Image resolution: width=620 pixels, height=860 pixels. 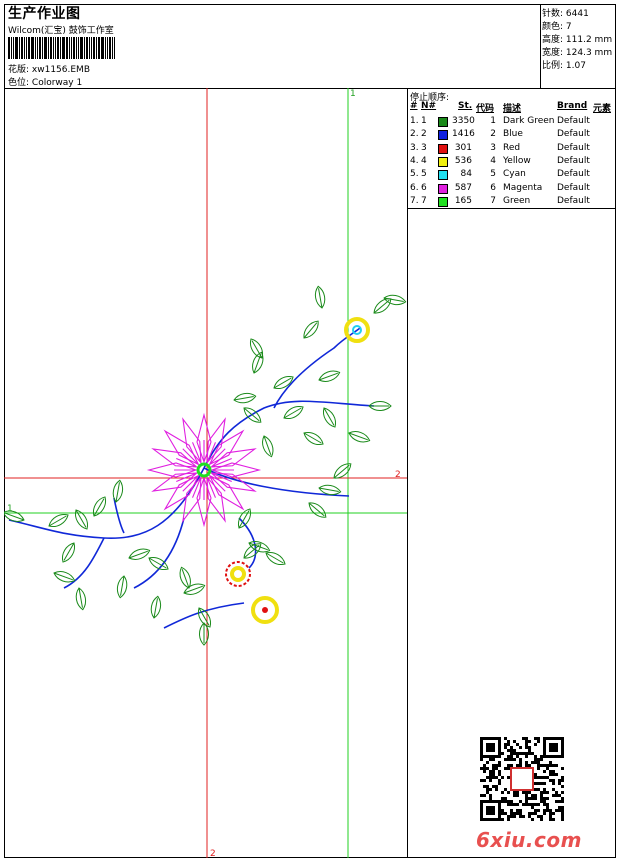 What do you see at coordinates (407, 473) in the screenshot?
I see `design-panel-divider` at bounding box center [407, 473].